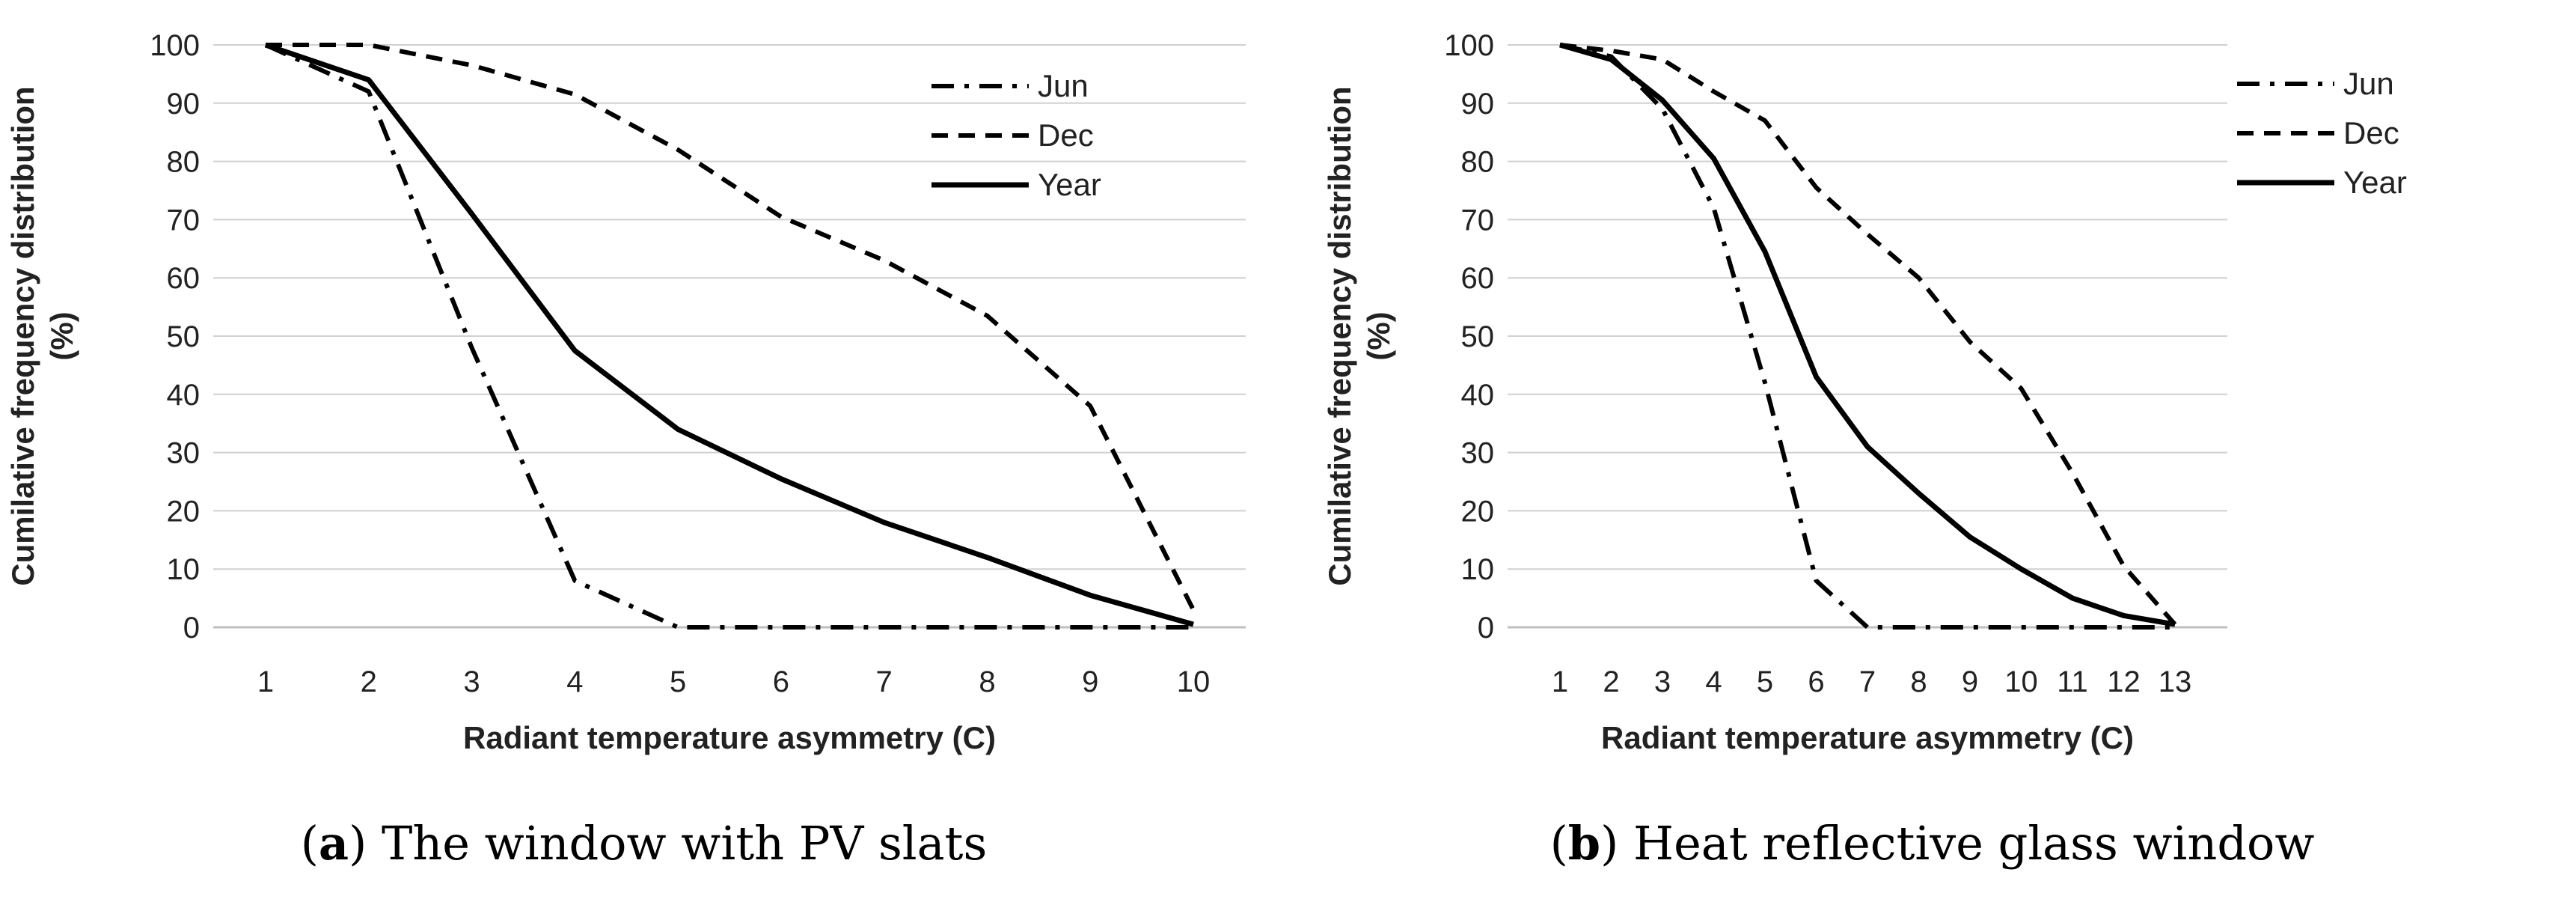 The image size is (2576, 905). What do you see at coordinates (2072, 681) in the screenshot?
I see `x-tick-label: 11` at bounding box center [2072, 681].